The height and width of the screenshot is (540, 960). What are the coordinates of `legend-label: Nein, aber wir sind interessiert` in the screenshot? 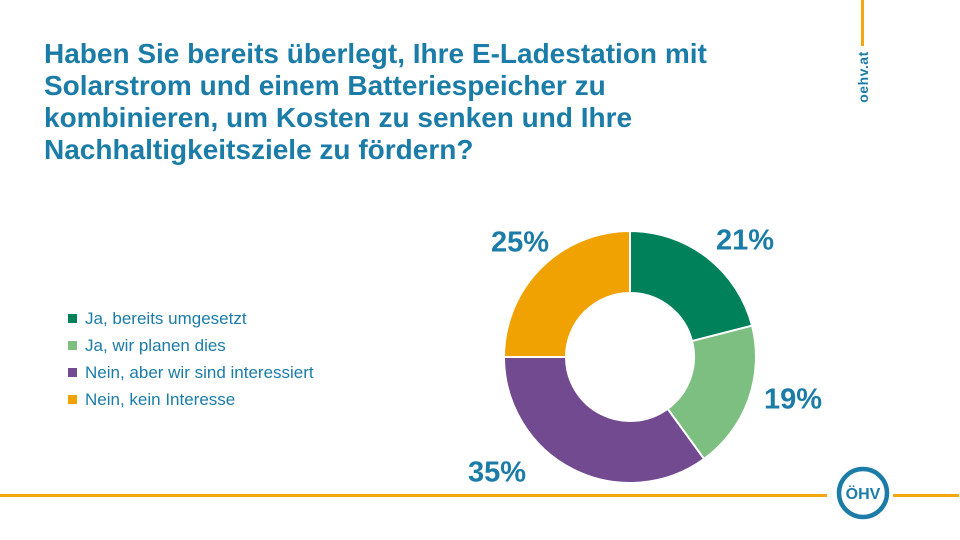 It's located at (199, 372).